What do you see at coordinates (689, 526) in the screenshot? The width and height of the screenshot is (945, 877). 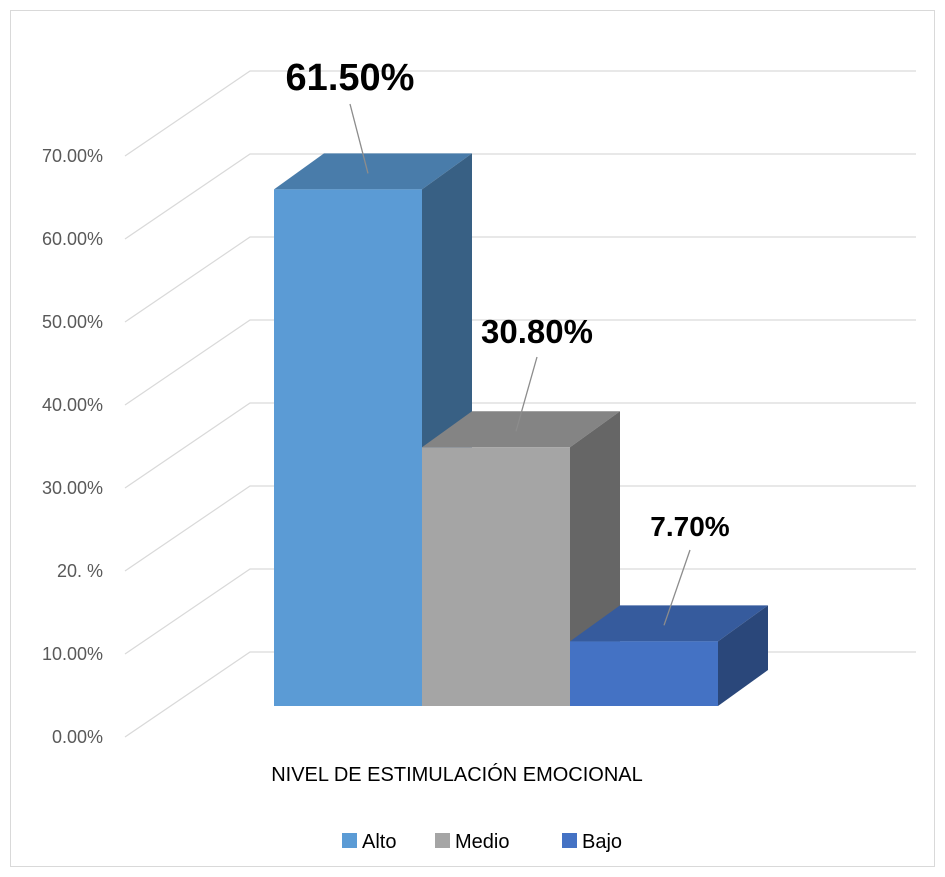 I see `data-label-bajo: 7.70%` at bounding box center [689, 526].